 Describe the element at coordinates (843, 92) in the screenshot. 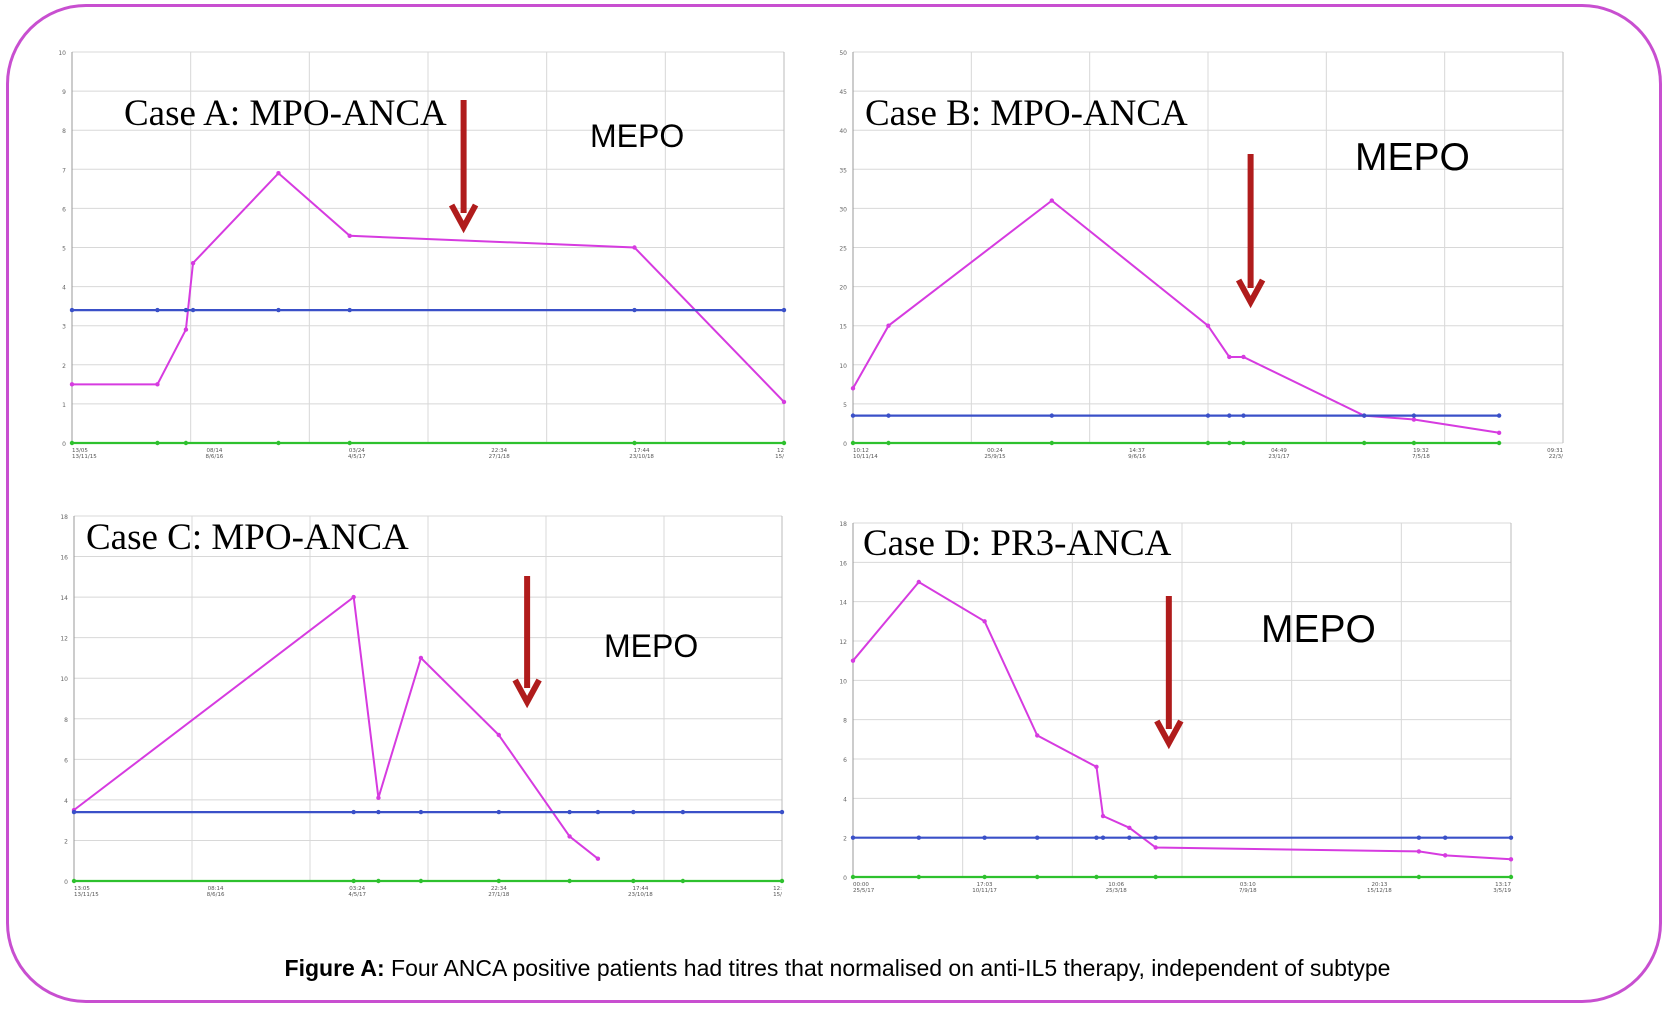

I see `y-tick-label: 45` at that location.